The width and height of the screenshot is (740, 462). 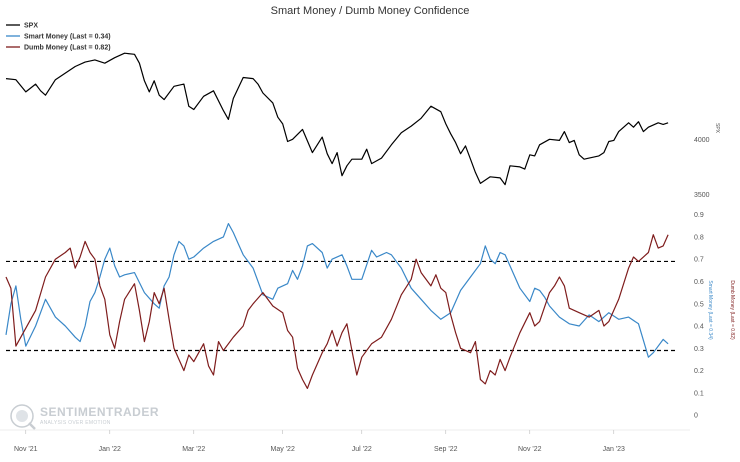 I want to click on confidence-tick-label: 0.3, so click(x=699, y=349).